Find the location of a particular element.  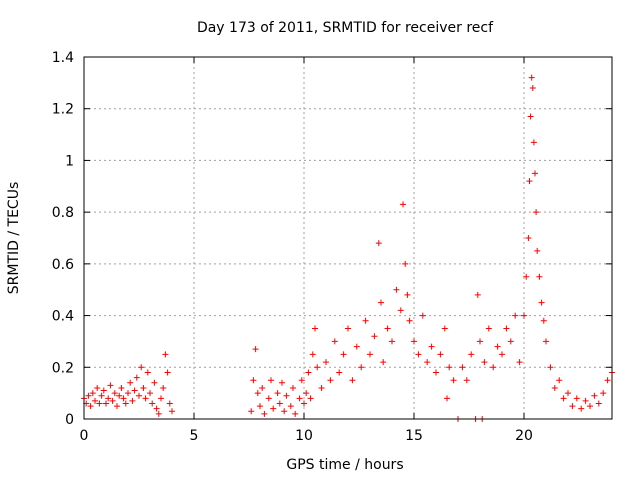

x-tick-label: 10 is located at coordinates (304, 436).